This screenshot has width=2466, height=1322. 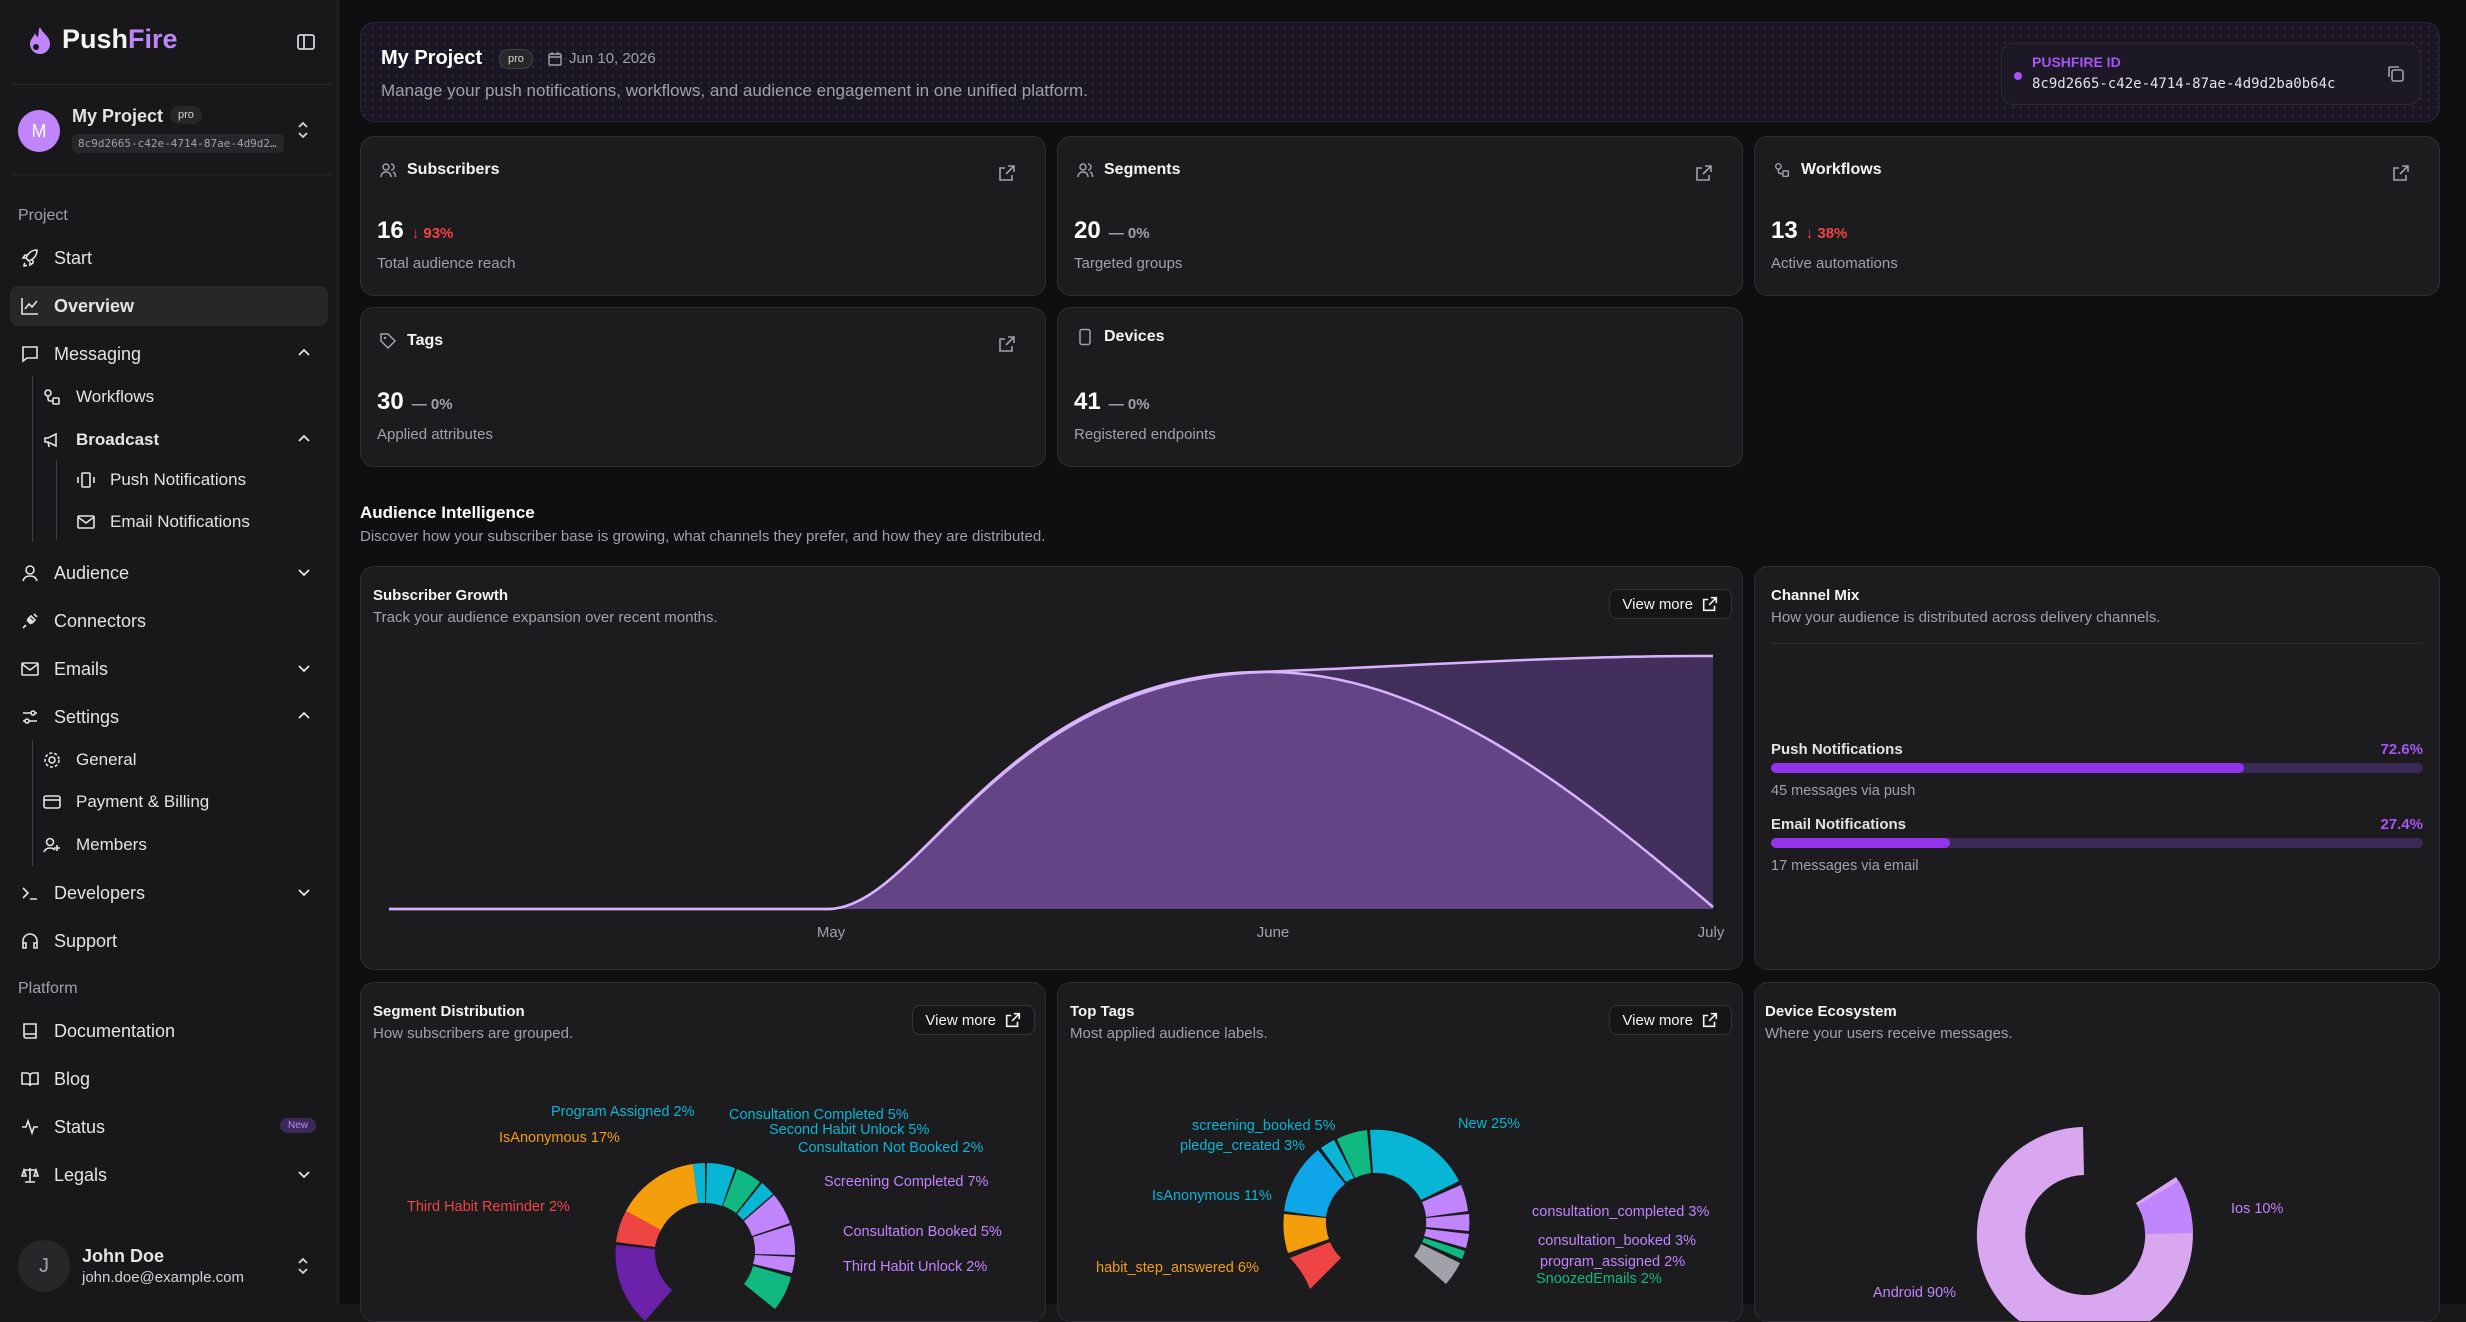 I want to click on nav-legals: Legals, so click(x=169, y=1175).